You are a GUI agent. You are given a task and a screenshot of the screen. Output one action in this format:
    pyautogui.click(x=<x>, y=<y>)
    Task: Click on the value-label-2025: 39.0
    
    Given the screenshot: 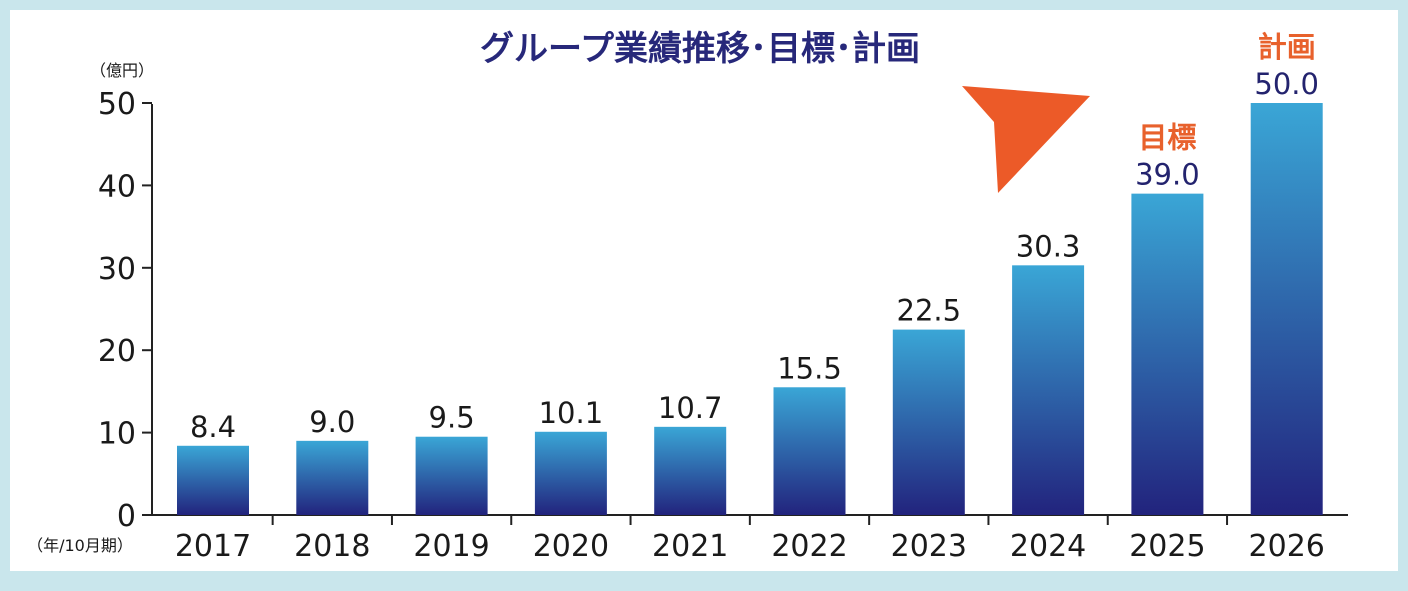 What is the action you would take?
    pyautogui.click(x=1167, y=175)
    